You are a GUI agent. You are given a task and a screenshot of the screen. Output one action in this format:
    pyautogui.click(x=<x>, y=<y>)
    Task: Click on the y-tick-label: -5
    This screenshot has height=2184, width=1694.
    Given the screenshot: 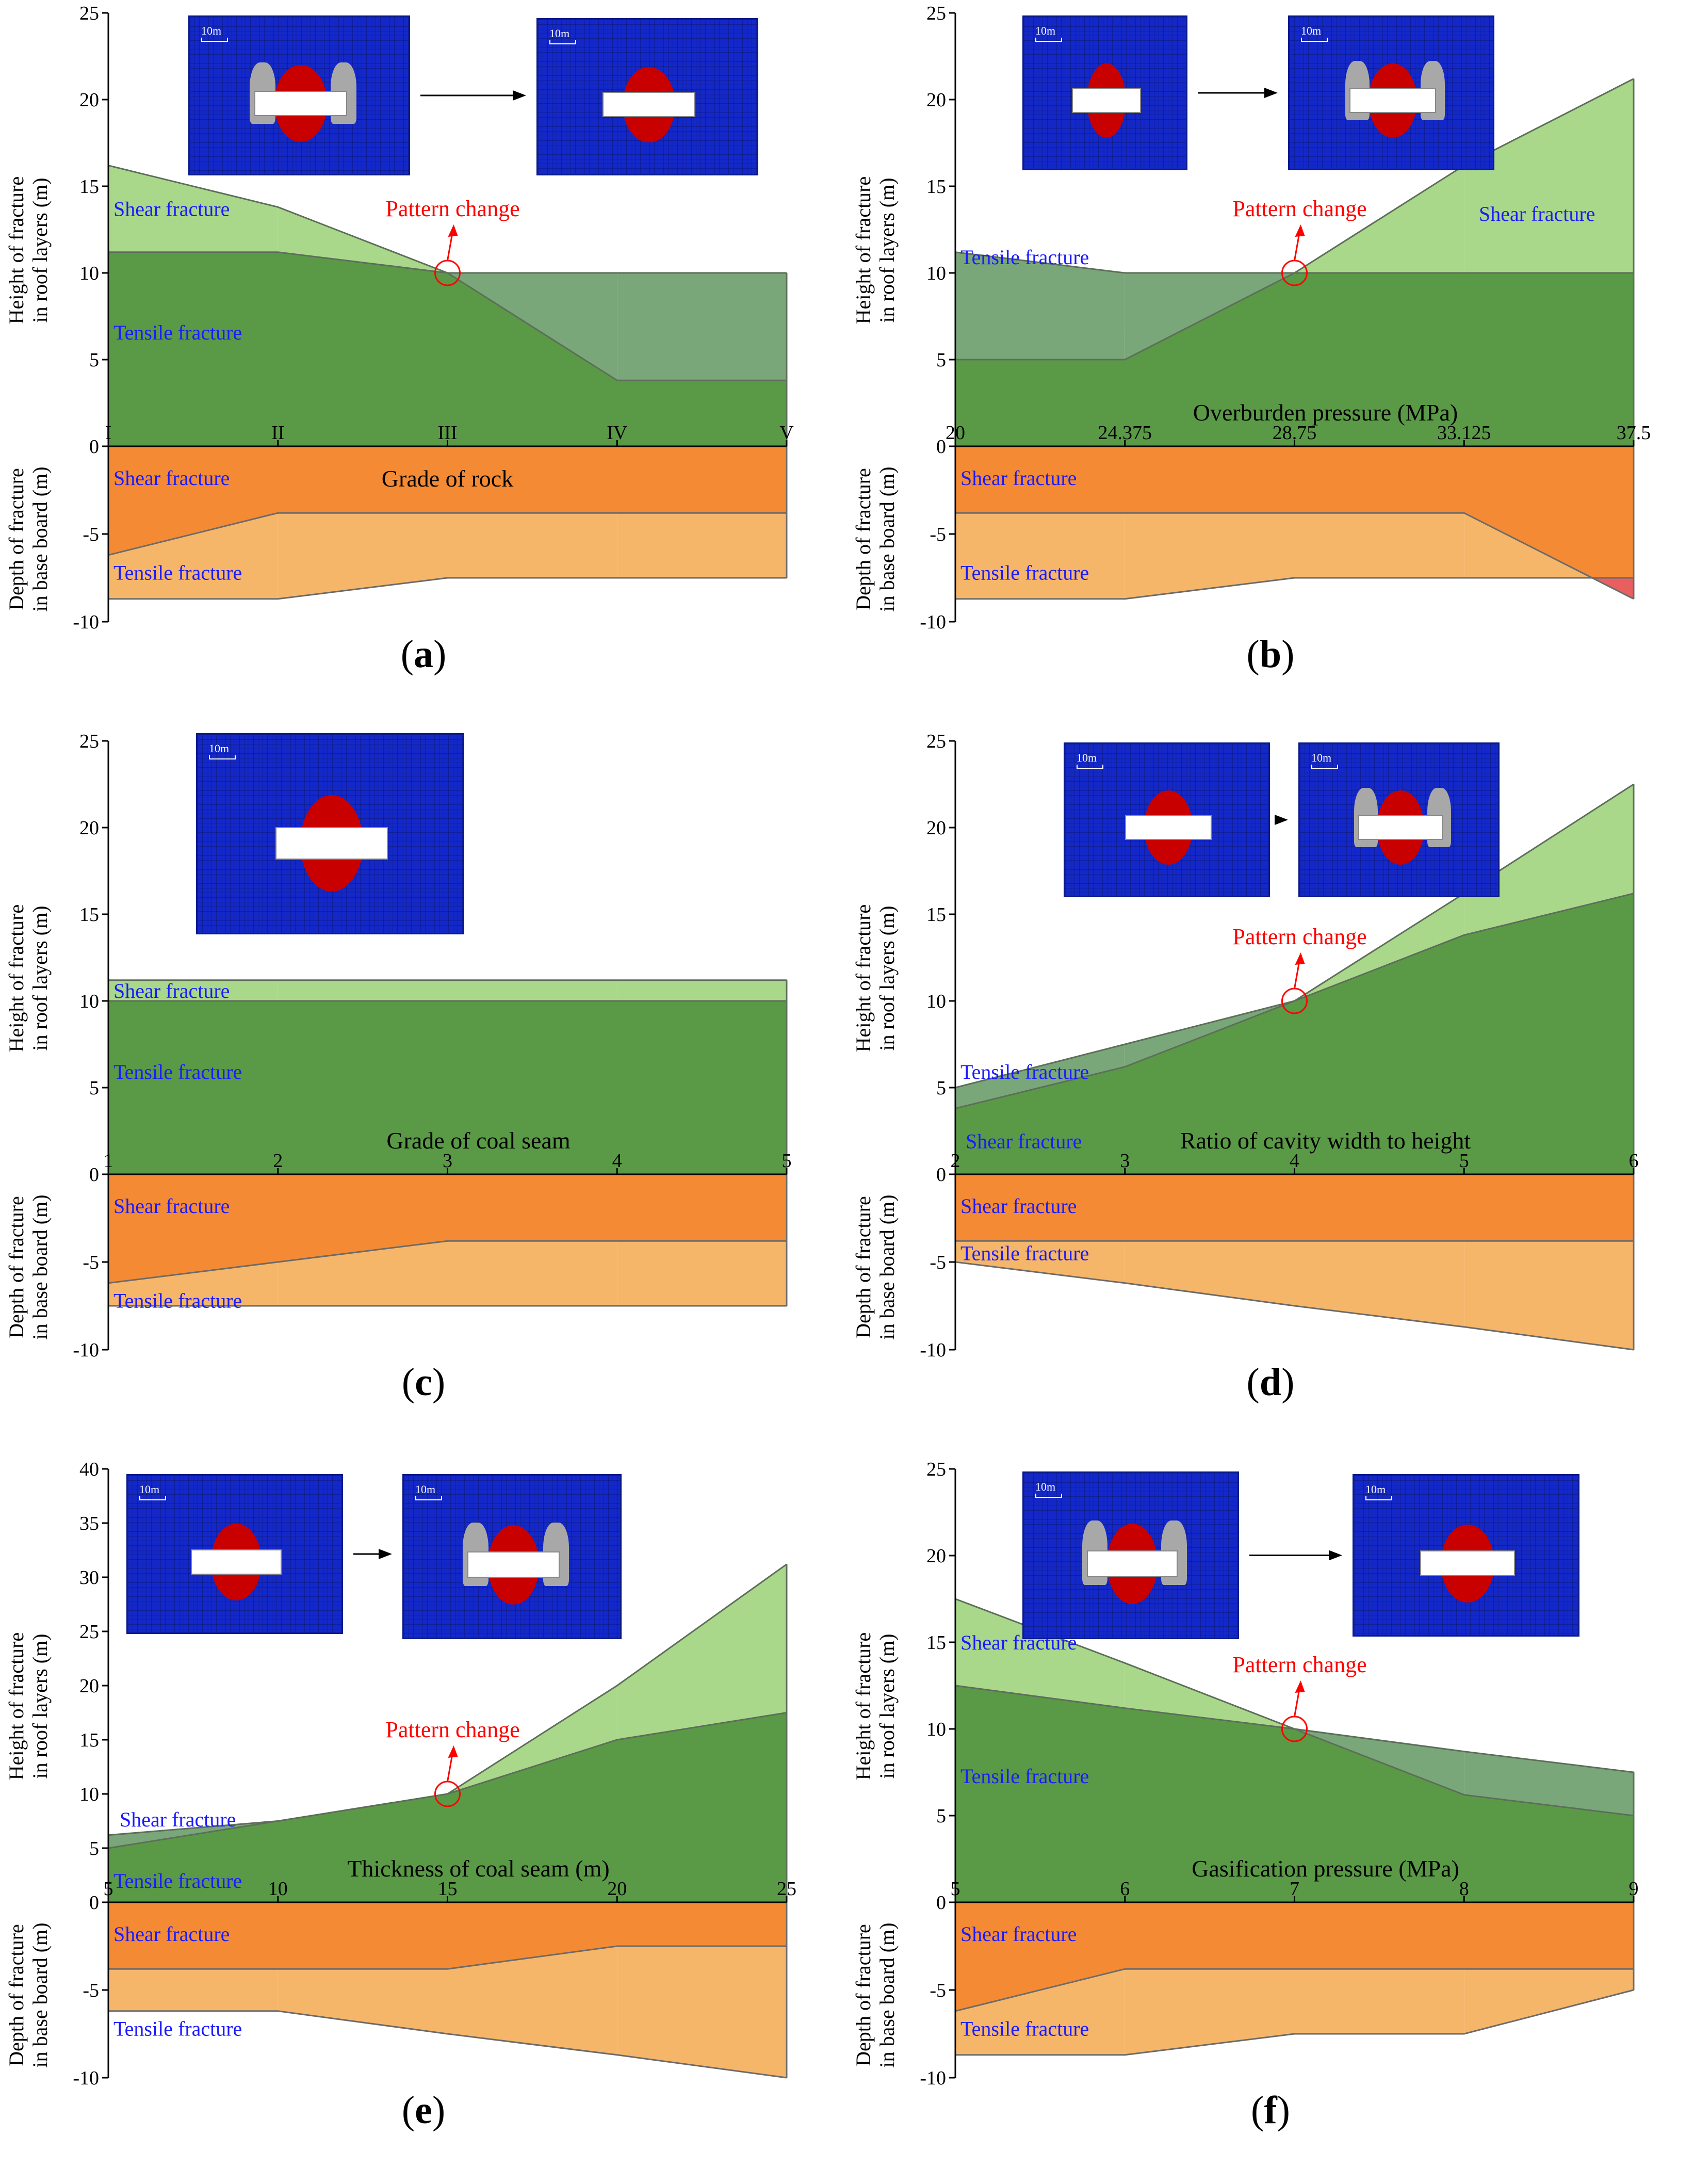 What is the action you would take?
    pyautogui.click(x=938, y=534)
    